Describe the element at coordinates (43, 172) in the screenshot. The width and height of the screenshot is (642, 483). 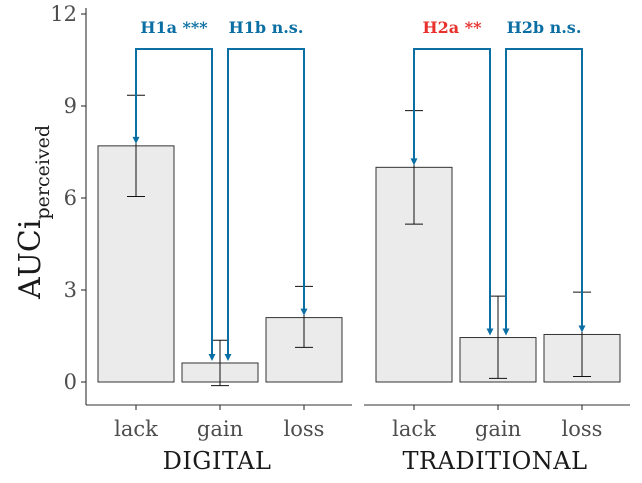
I see `y-axis-label-sub: perceived` at that location.